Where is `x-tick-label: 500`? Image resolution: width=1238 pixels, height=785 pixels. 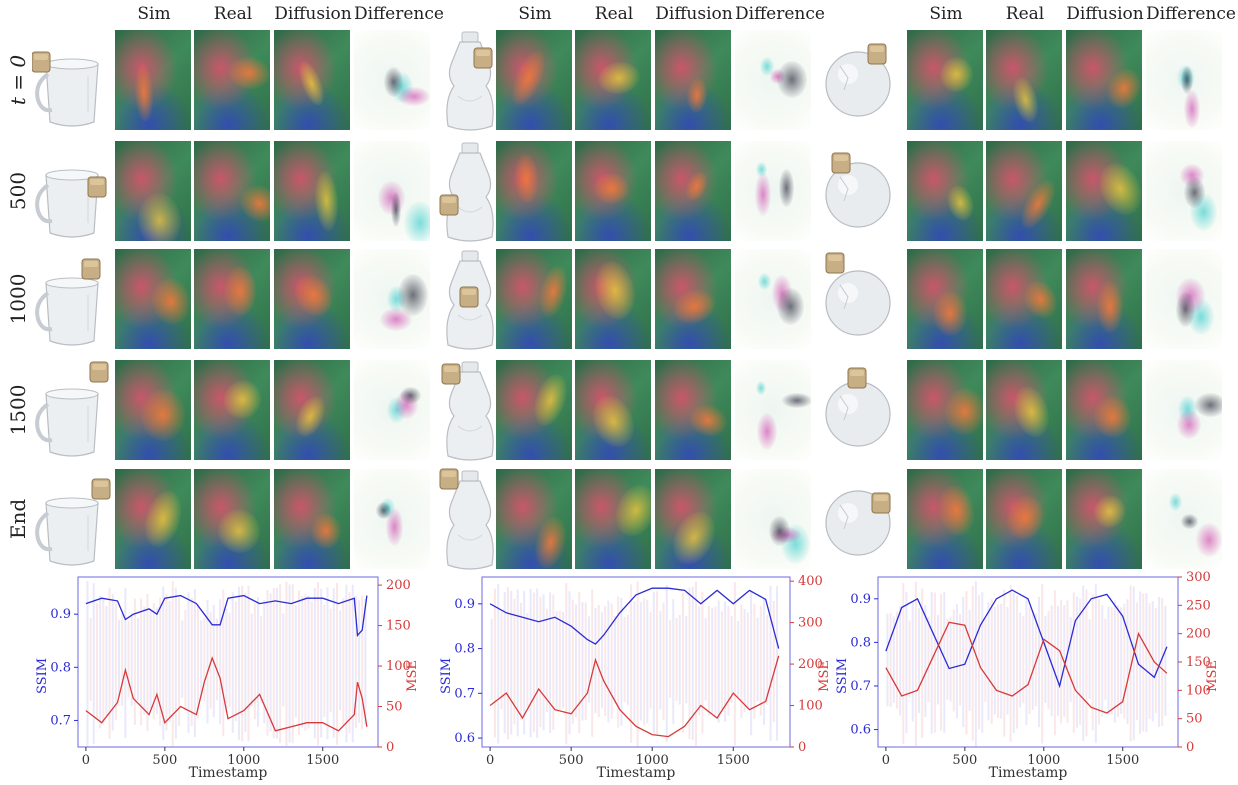 x-tick-label: 500 is located at coordinates (964, 760).